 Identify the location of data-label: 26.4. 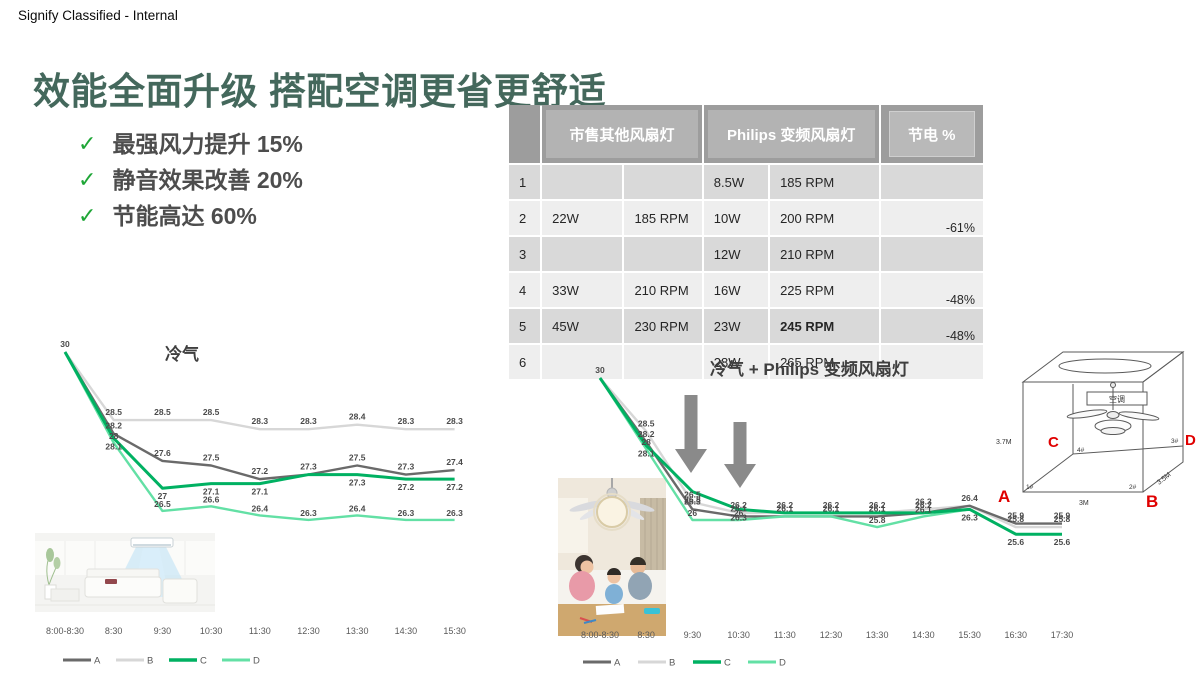
(260, 508).